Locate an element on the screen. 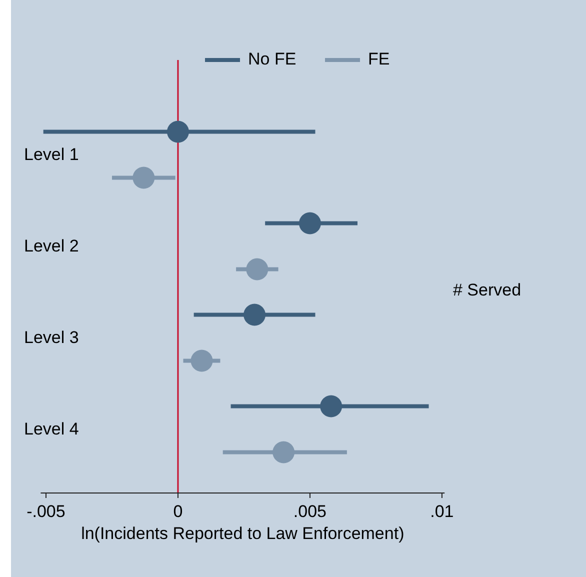 This screenshot has width=586, height=577. x-tick-label: .005 is located at coordinates (310, 511).